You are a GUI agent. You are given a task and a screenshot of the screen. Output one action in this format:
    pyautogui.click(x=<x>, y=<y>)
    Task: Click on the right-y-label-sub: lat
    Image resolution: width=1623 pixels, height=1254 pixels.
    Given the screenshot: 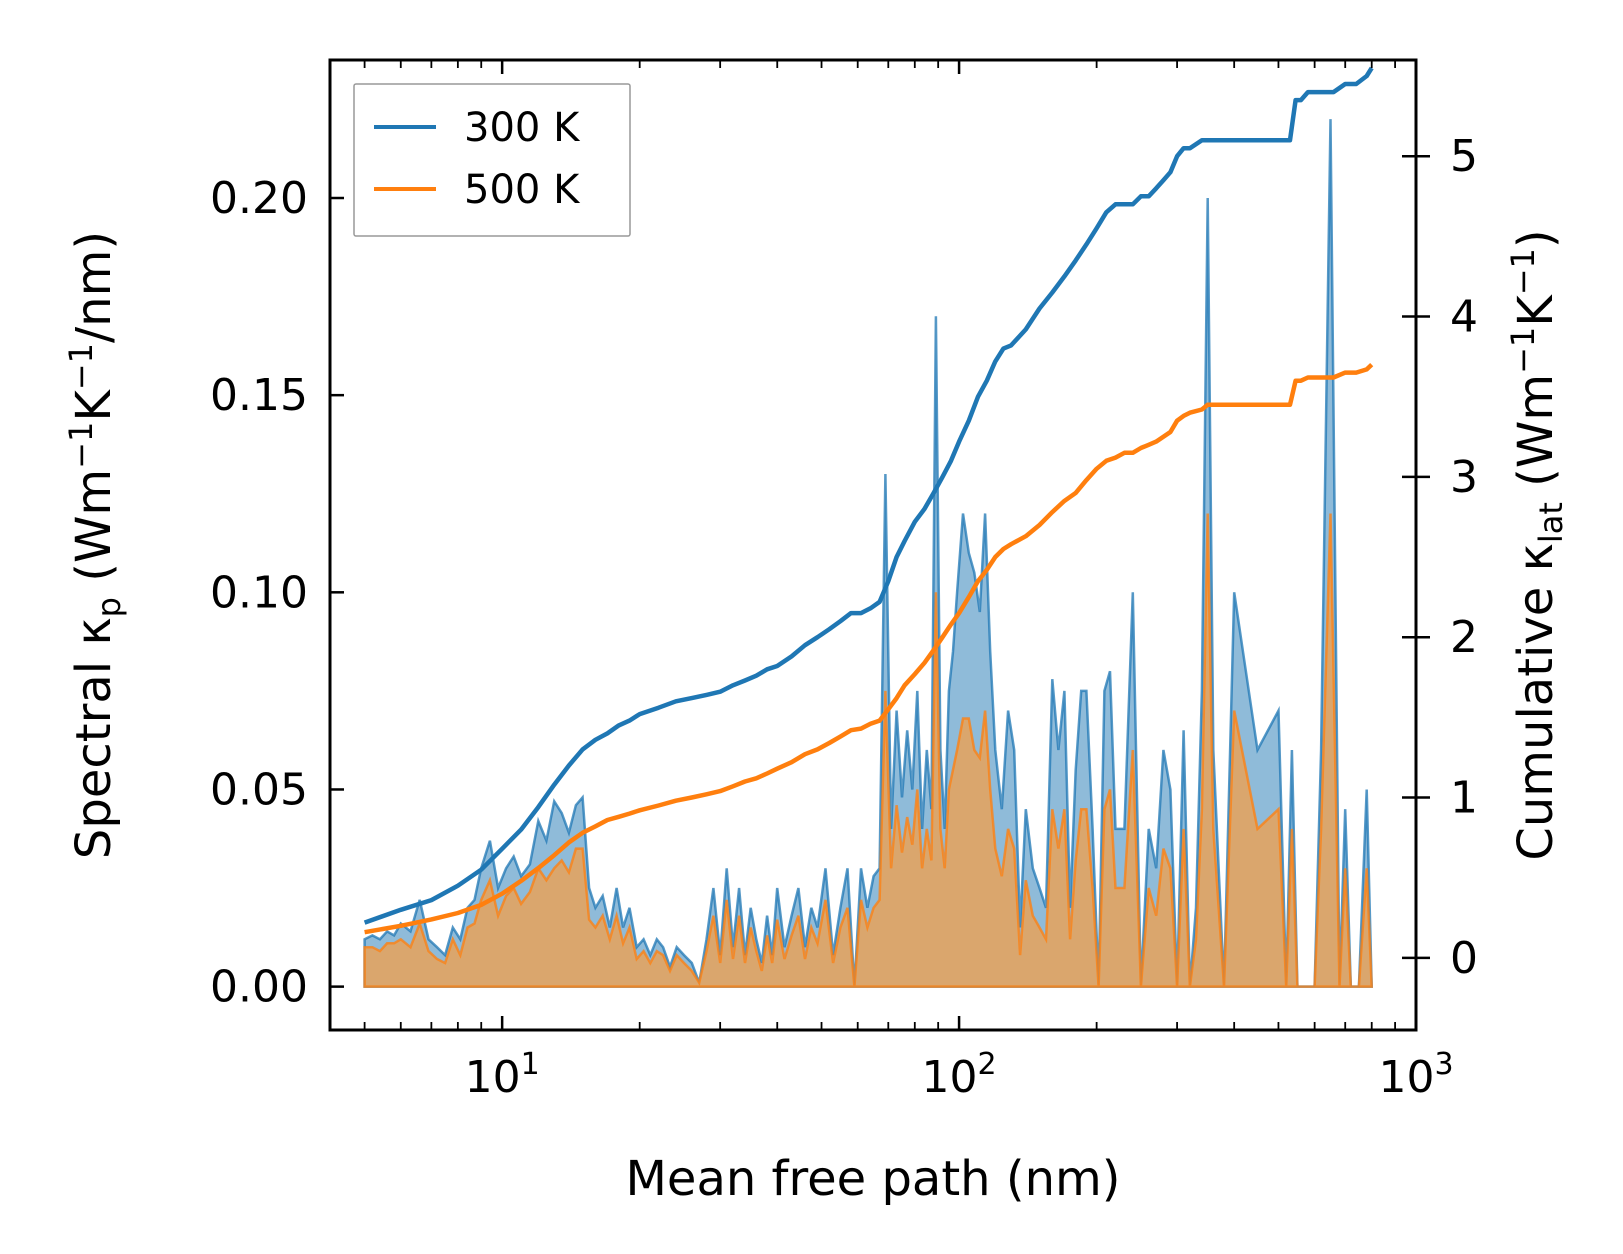 What is the action you would take?
    pyautogui.click(x=1551, y=522)
    